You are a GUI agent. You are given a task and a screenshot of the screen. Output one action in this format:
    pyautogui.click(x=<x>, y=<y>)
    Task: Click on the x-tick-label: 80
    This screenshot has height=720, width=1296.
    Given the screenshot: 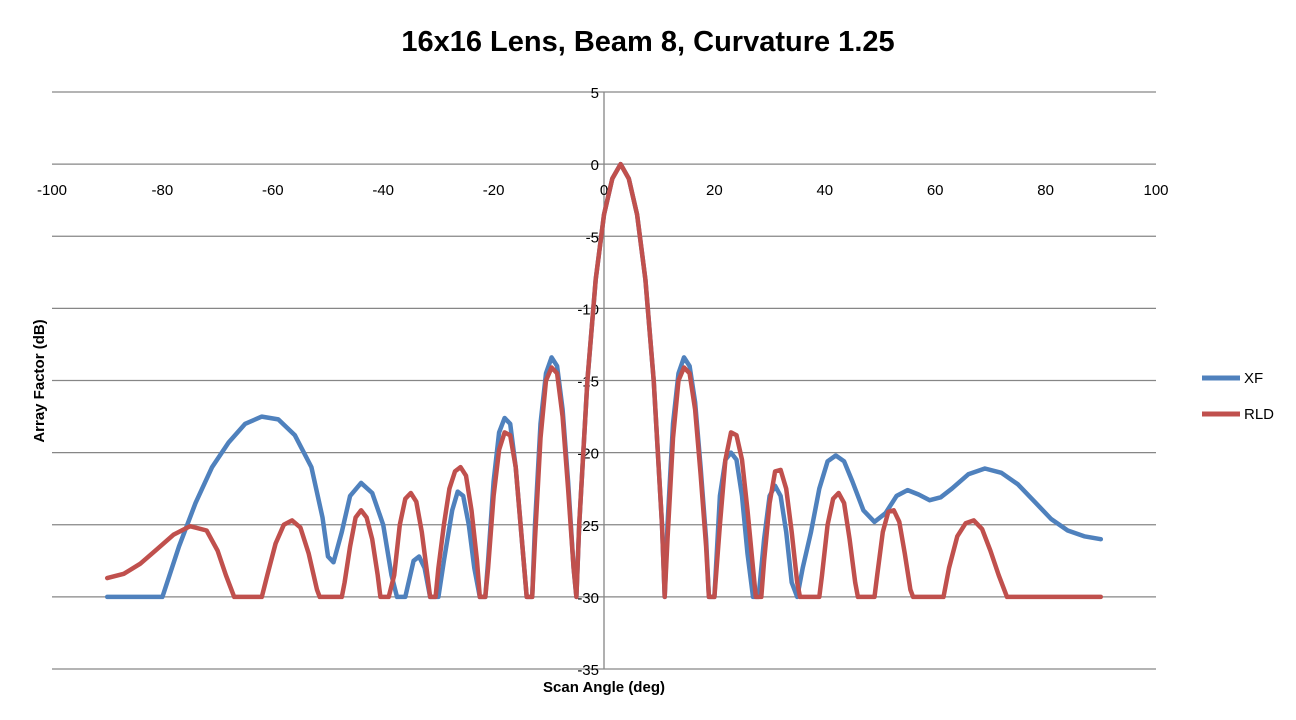 What is the action you would take?
    pyautogui.click(x=1045, y=190)
    